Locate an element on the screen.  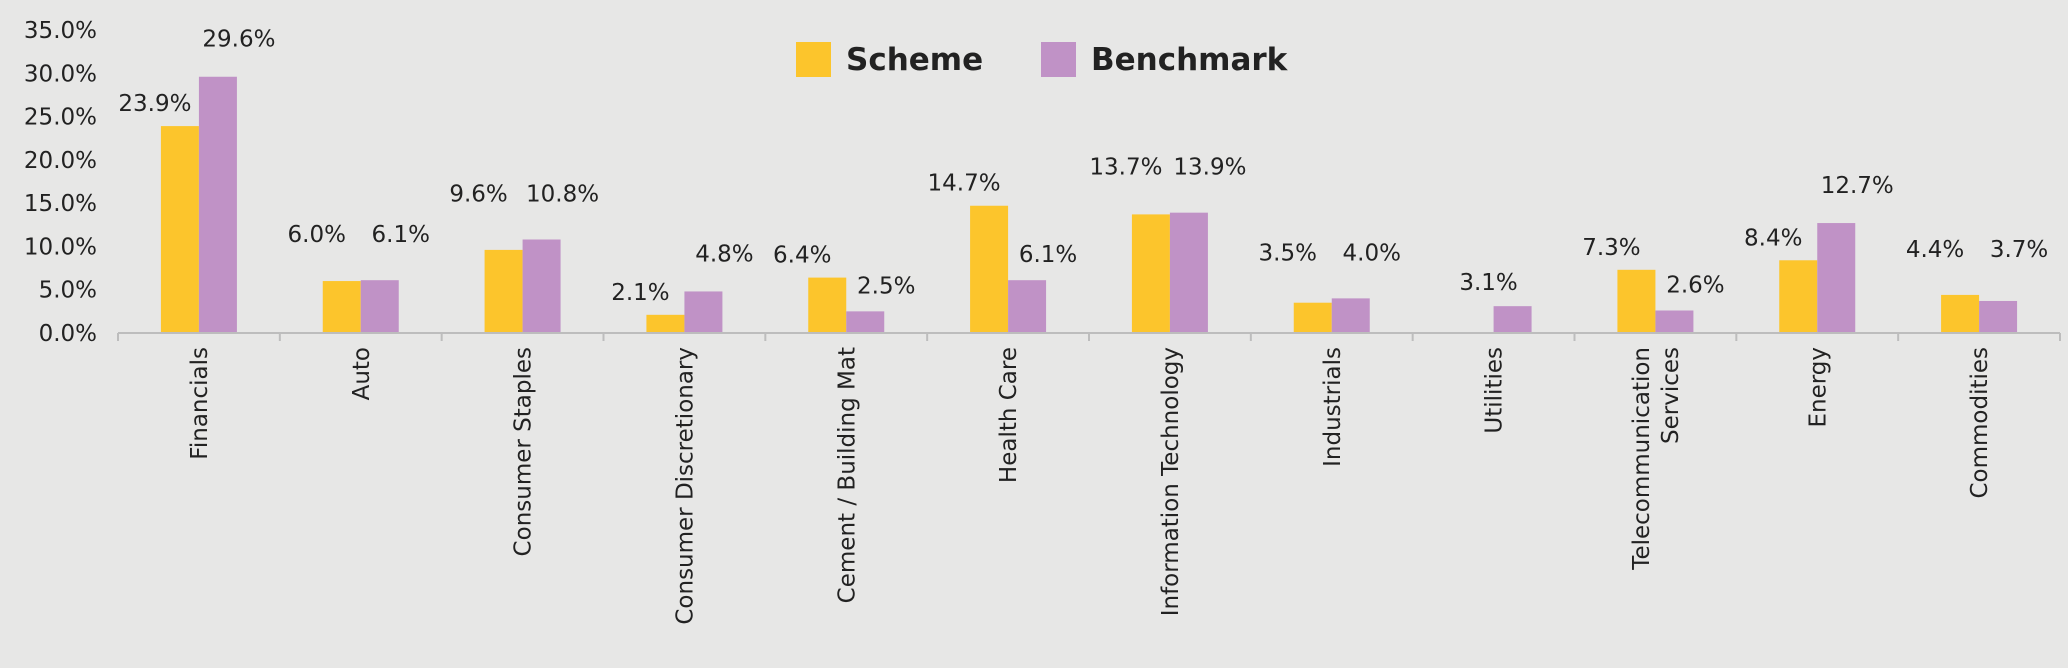
legend-label: Scheme is located at coordinates (914, 60).